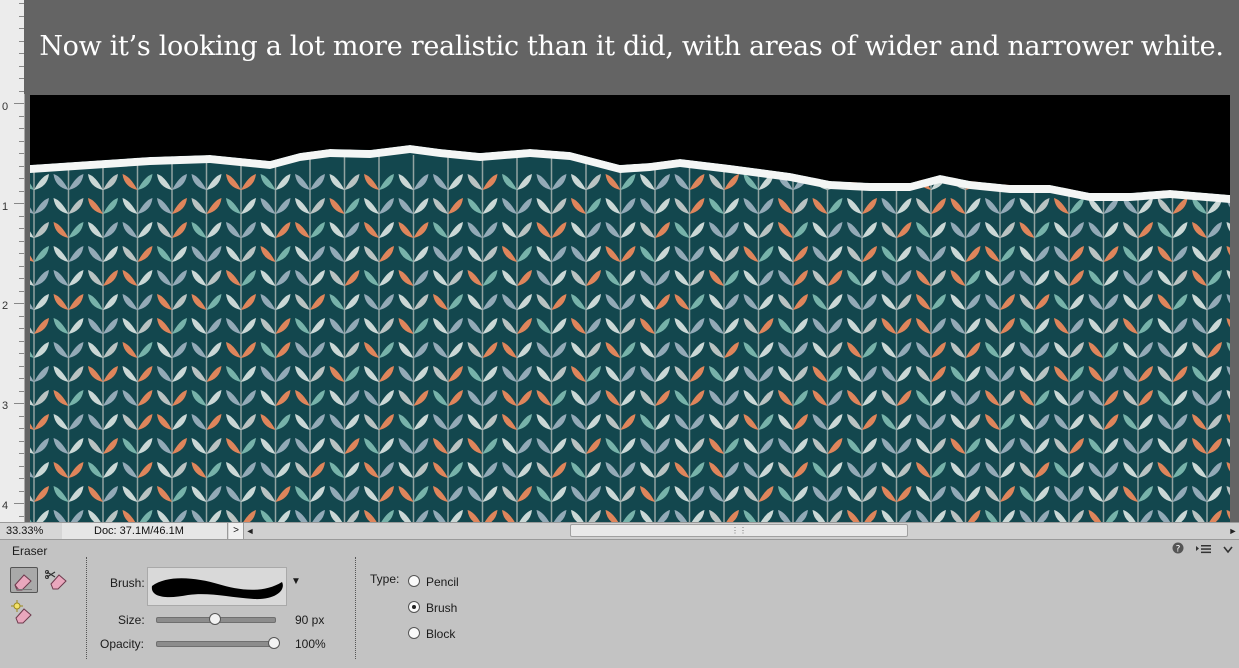 This screenshot has height=668, width=1239. I want to click on collapse-icon, so click(1228, 550).